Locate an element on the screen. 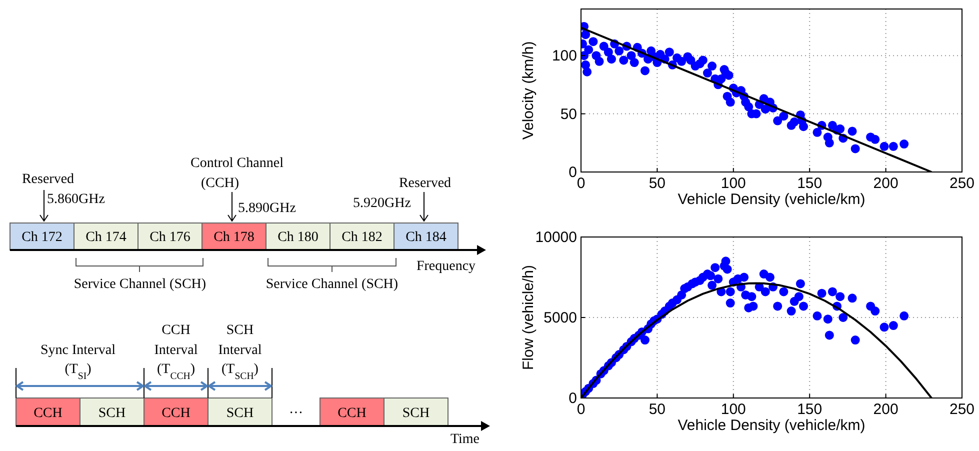 The image size is (979, 451). text: (T$_{SI}$) is located at coordinates (78, 372).